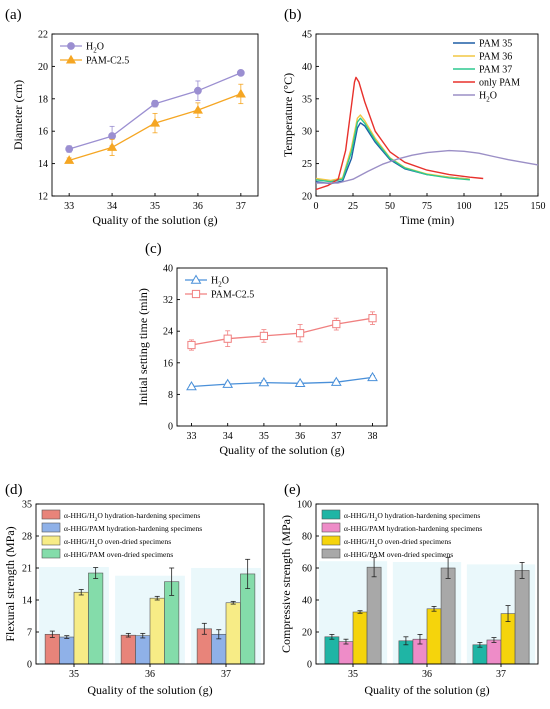  What do you see at coordinates (307, 537) in the screenshot?
I see `y-tick-label: 80` at bounding box center [307, 537].